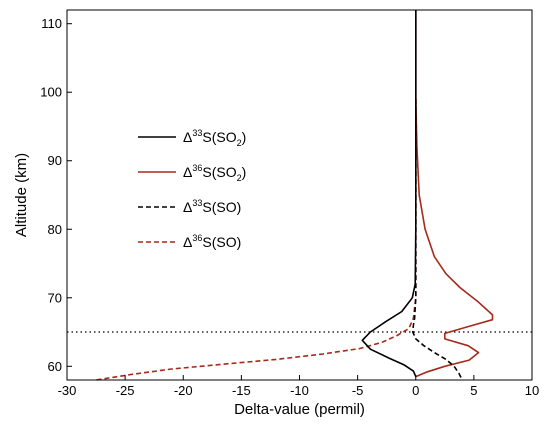 The height and width of the screenshot is (442, 550). I want to click on x-tick-label: 10, so click(532, 390).